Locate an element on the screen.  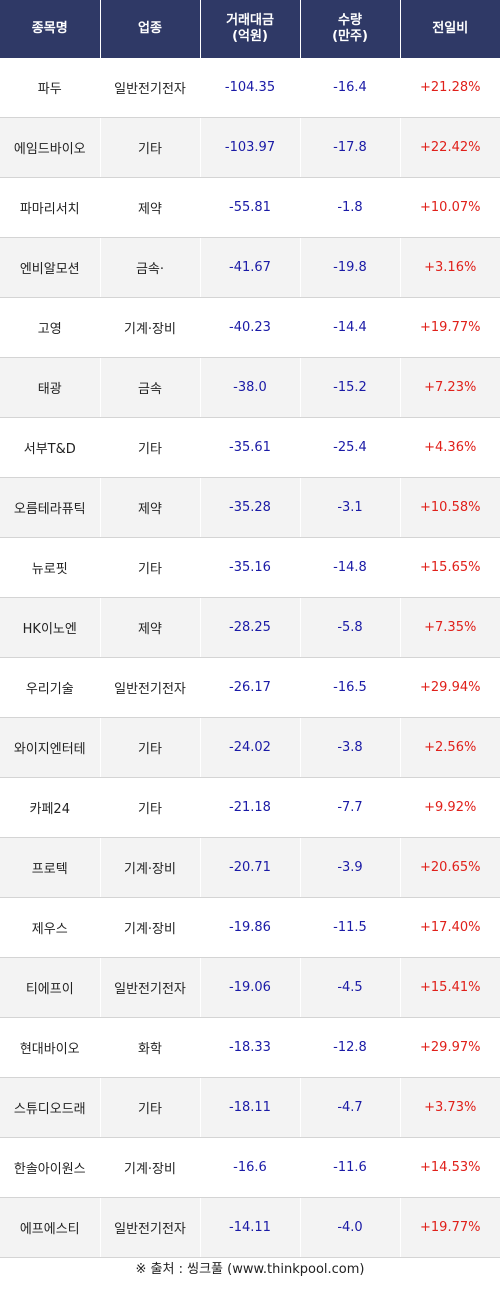
trade-amount-cell: -14.11 is located at coordinates (250, 1227).